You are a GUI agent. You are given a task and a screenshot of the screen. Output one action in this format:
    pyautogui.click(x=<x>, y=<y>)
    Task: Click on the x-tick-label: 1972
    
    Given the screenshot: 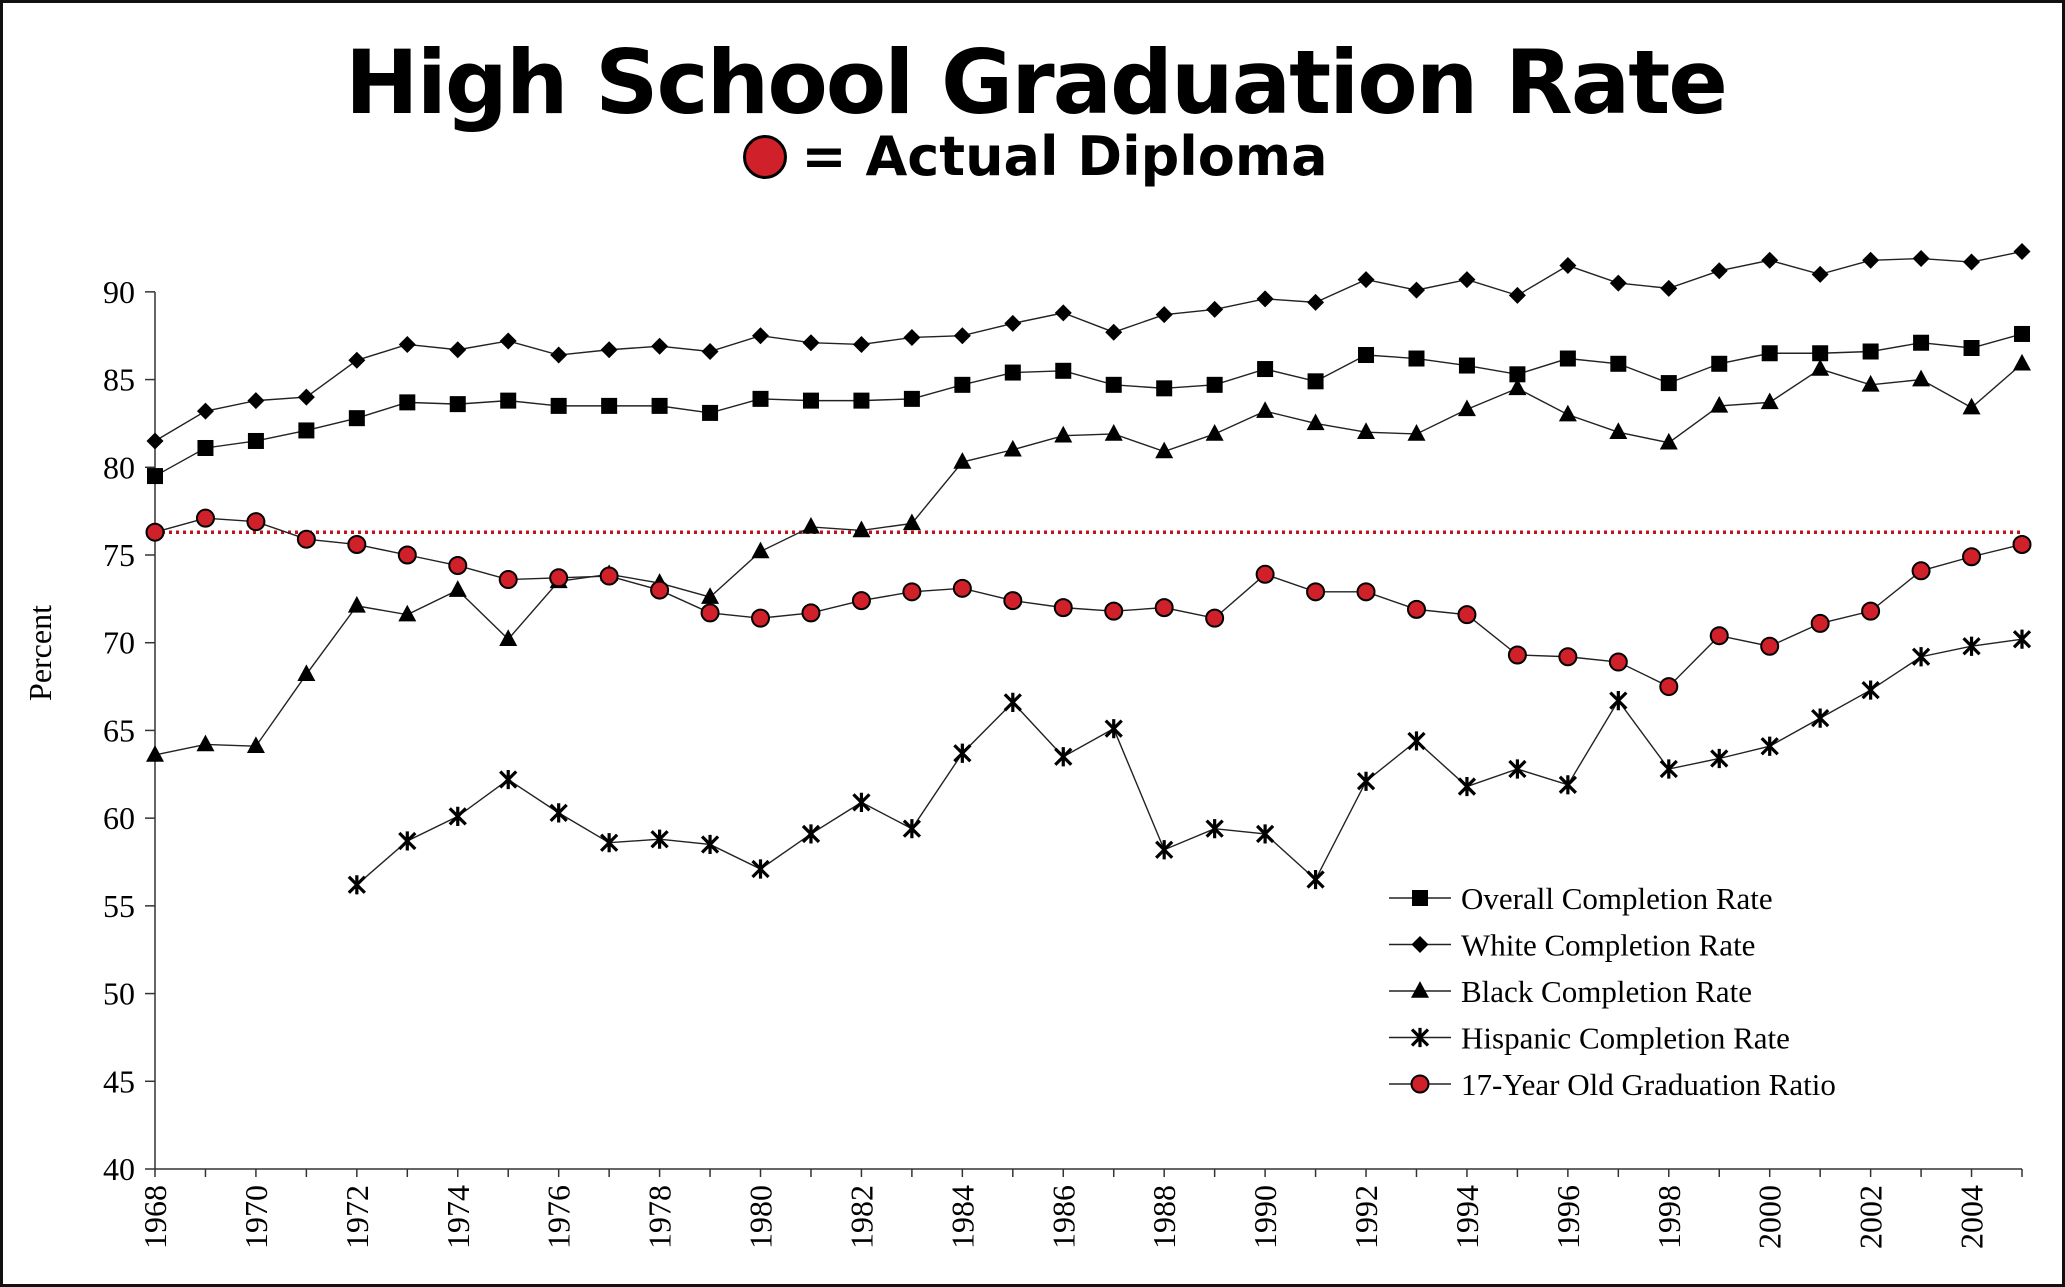 What is the action you would take?
    pyautogui.click(x=357, y=1217)
    